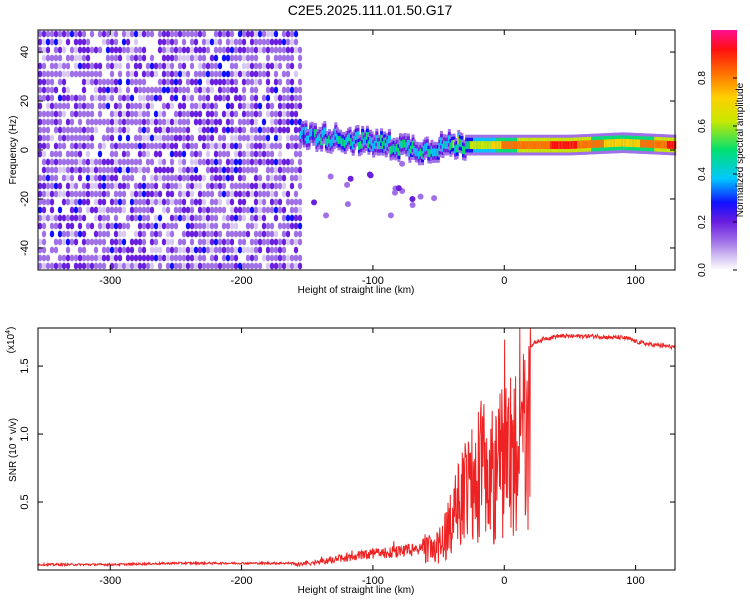  What do you see at coordinates (25, 150) in the screenshot?
I see `y-tick-label: 0` at bounding box center [25, 150].